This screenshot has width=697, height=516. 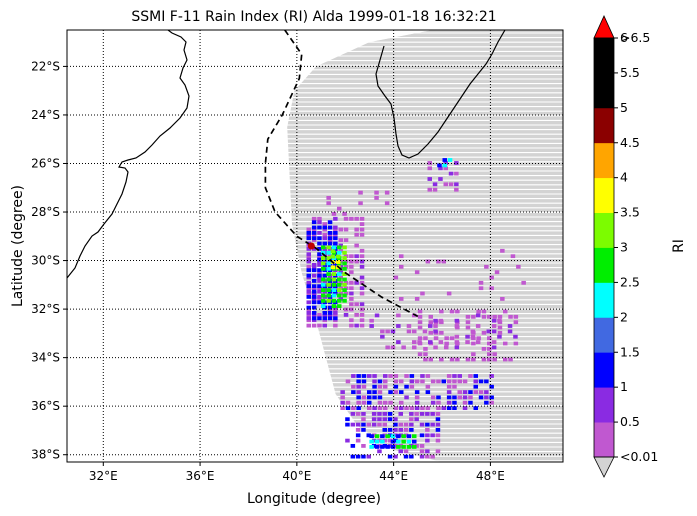 I want to click on x-tick-label: 40°E, so click(x=296, y=476).